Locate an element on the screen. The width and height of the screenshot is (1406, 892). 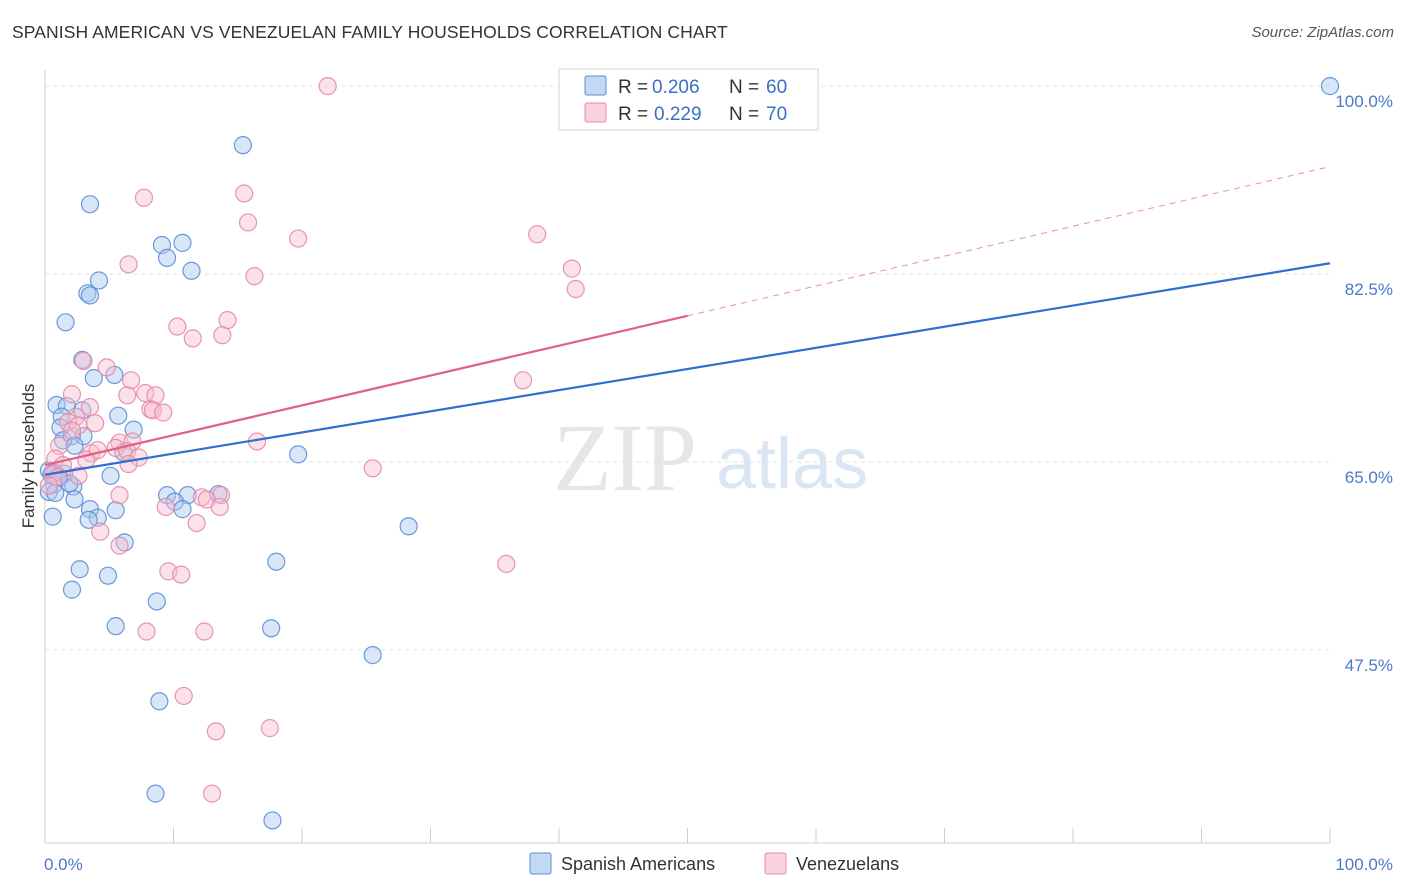
y-axis-label: Family Households is located at coordinates (28, 456).